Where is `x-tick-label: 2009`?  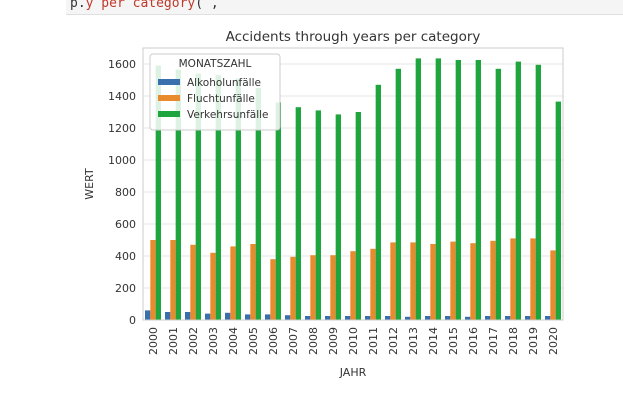 x-tick-label: 2009 is located at coordinates (333, 341).